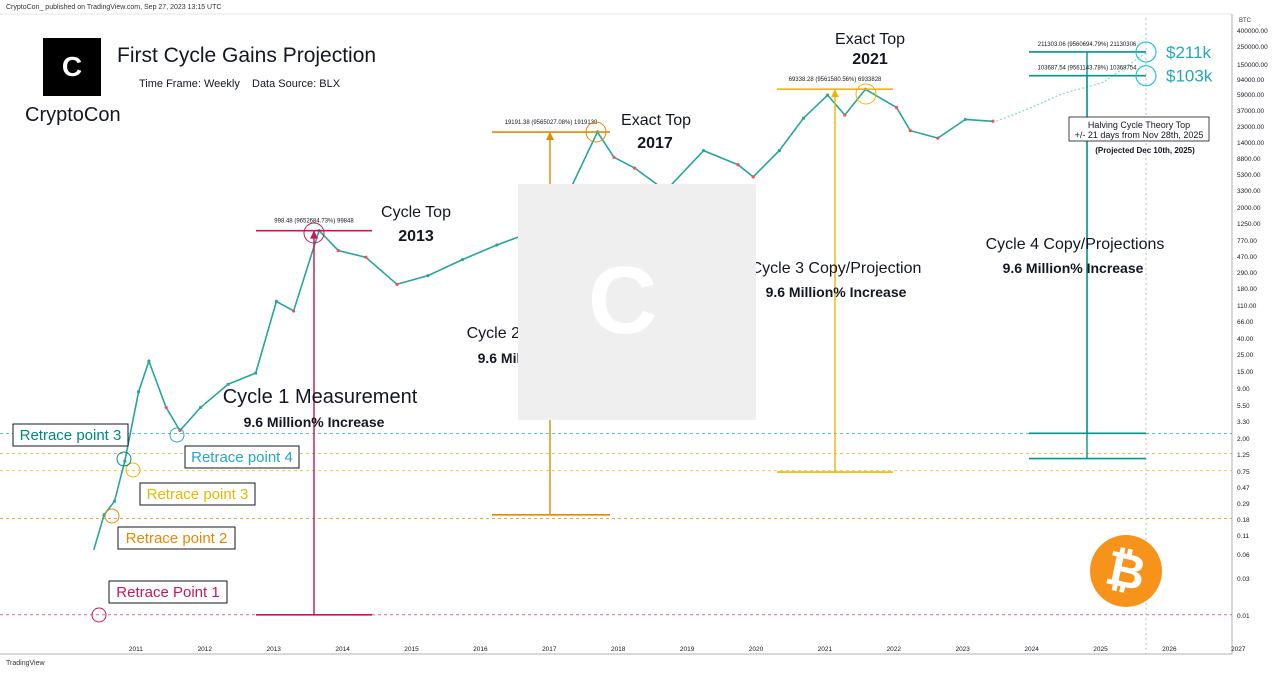 This screenshot has height=674, width=1280. Describe the element at coordinates (296, 84) in the screenshot. I see `data-source-label: Data Source: BLX` at that location.